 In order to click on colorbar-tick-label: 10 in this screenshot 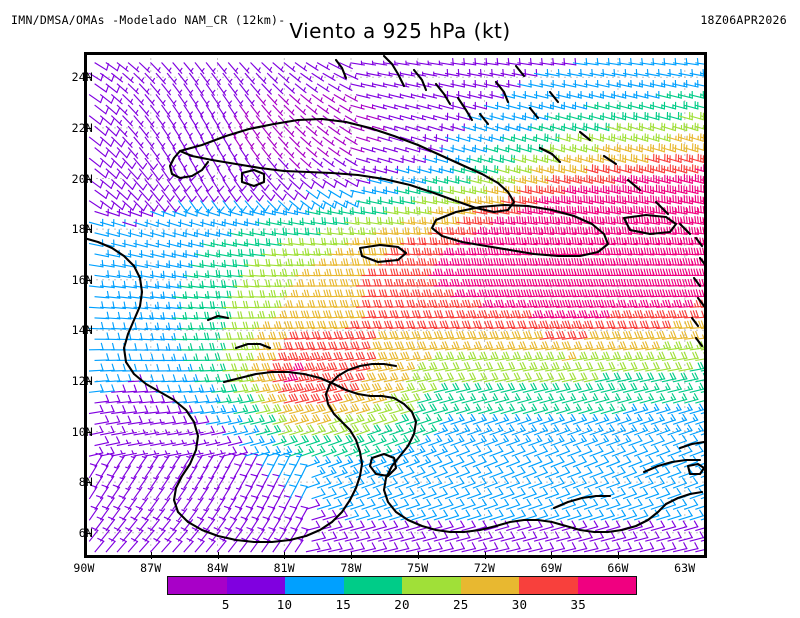, I will do `click(284, 604)`.